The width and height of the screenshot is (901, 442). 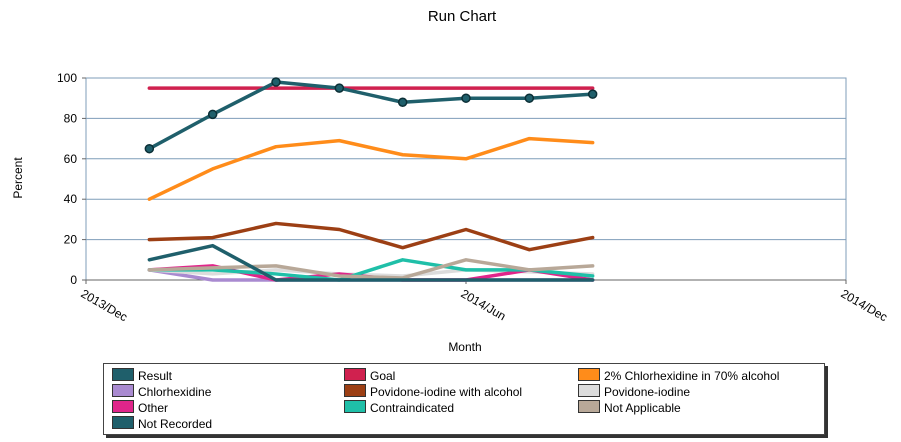 What do you see at coordinates (18, 178) in the screenshot?
I see `y-axis-label: Percent` at bounding box center [18, 178].